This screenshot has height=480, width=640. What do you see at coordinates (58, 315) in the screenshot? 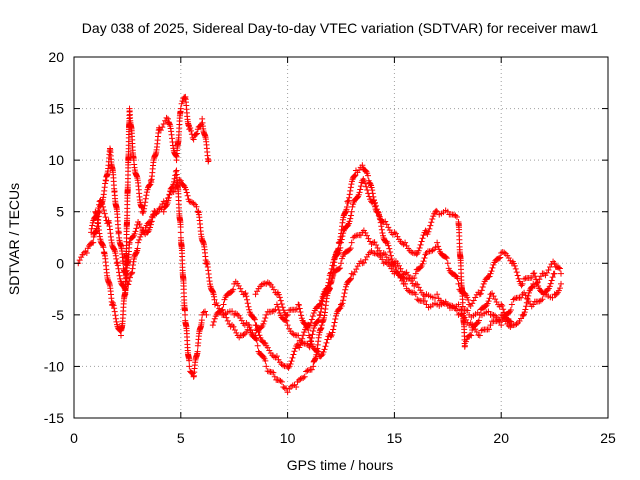
I see `y-tick-label: -5` at bounding box center [58, 315].